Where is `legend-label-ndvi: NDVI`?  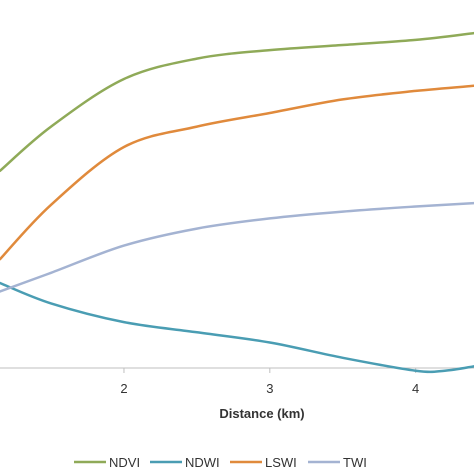 legend-label-ndvi: NDVI is located at coordinates (124, 462).